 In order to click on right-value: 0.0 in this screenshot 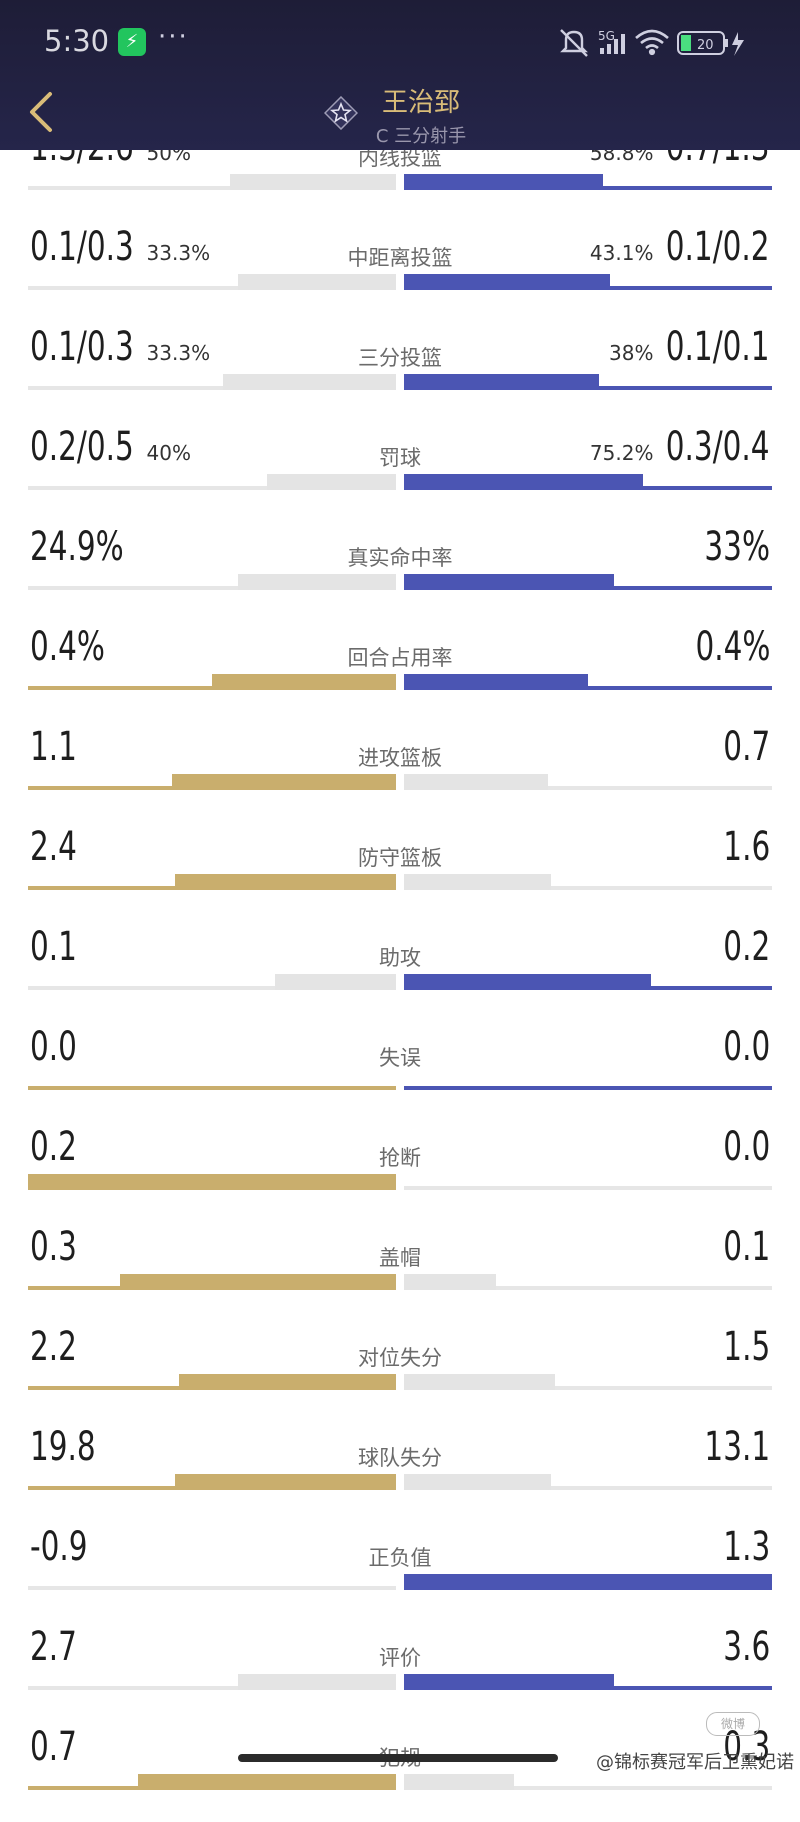, I will do `click(741, 1154)`.